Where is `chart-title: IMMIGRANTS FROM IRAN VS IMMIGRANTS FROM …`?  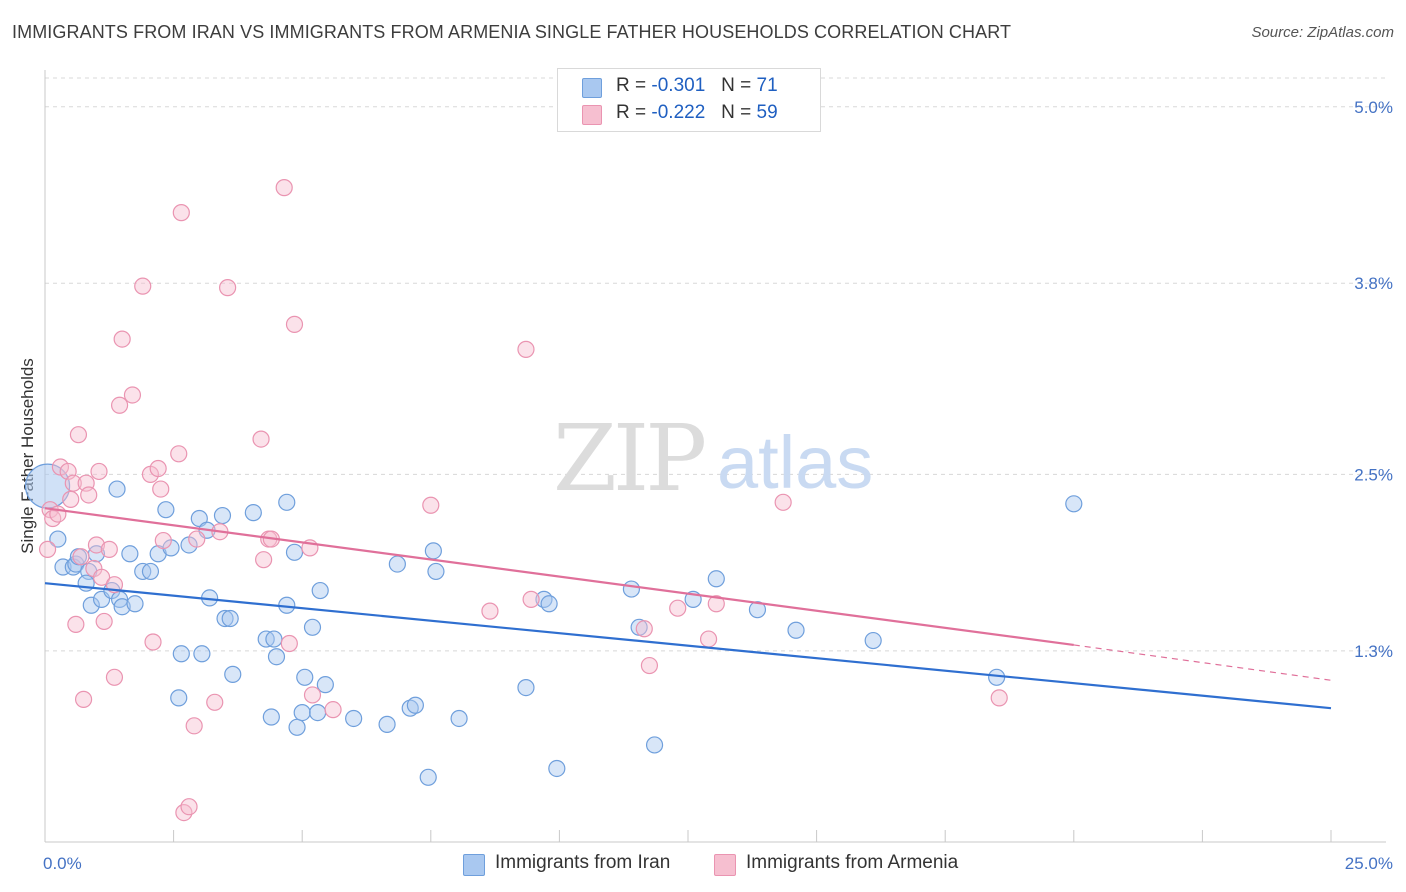
chart-title: IMMIGRANTS FROM IRAN VS IMMIGRANTS FROM … is located at coordinates (512, 32).